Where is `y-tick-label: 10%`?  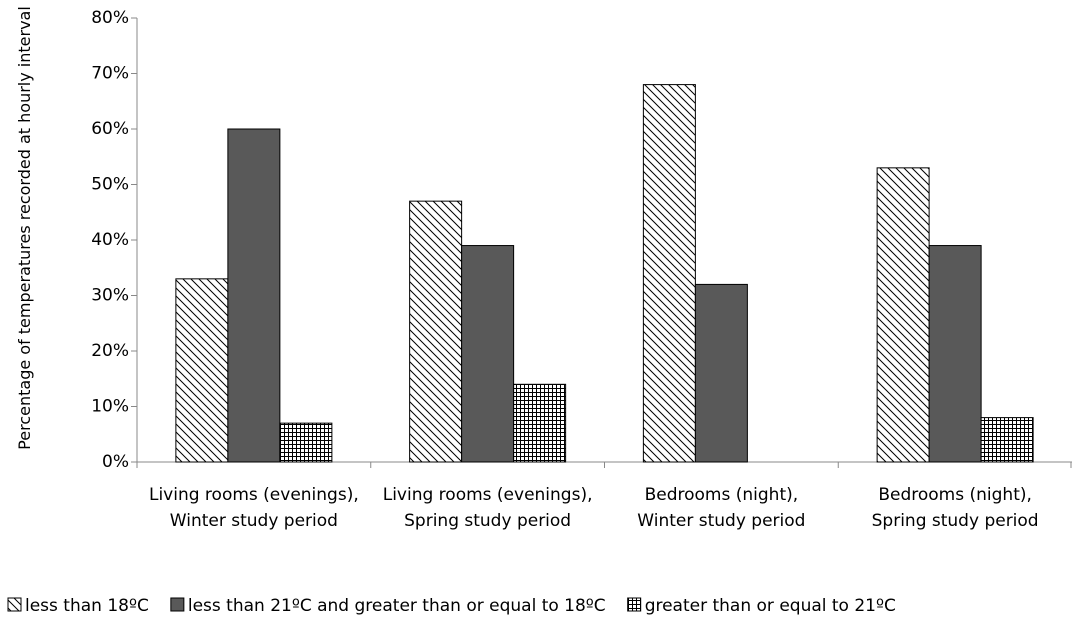 y-tick-label: 10% is located at coordinates (110, 407).